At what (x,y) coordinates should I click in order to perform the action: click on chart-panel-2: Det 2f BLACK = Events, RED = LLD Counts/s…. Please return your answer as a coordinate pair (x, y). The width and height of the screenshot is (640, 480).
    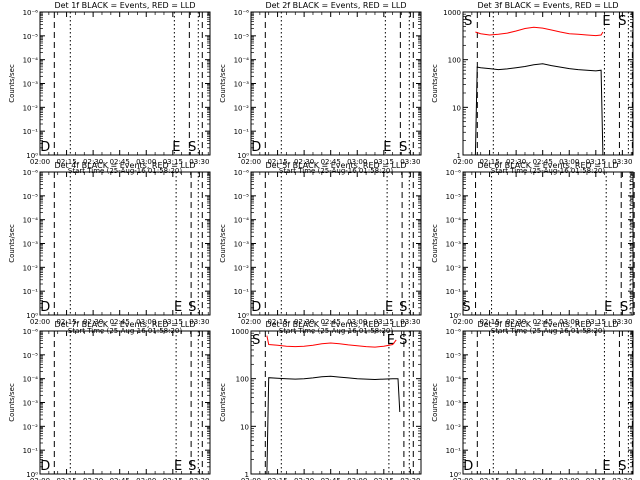
    Looking at the image, I should click on (320, 88).